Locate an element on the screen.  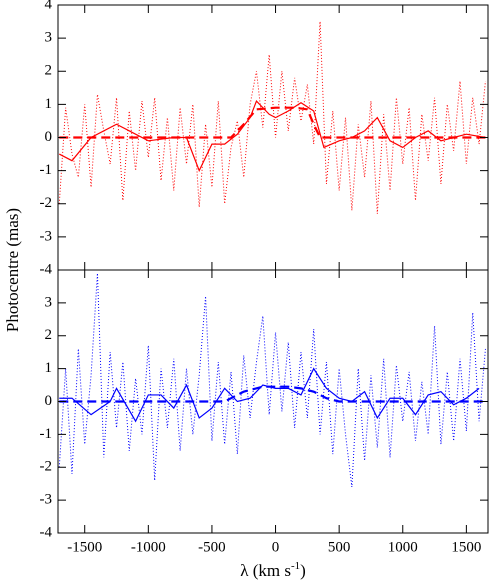
x-axis-label: λ (km s-1) is located at coordinates (273, 570).